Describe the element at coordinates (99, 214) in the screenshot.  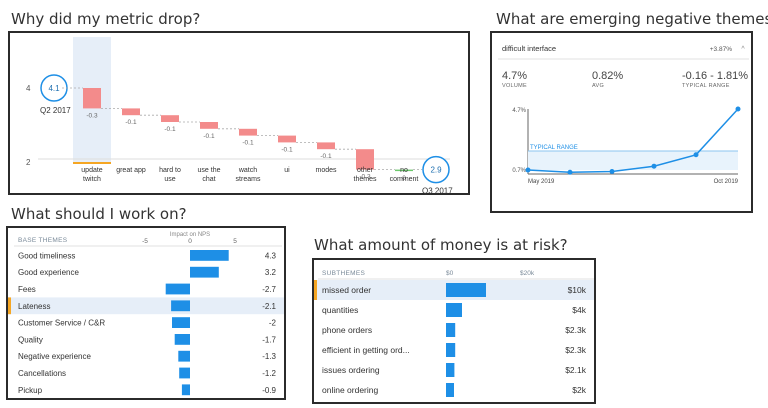
I see `heading-work-on: What should I work on?` at that location.